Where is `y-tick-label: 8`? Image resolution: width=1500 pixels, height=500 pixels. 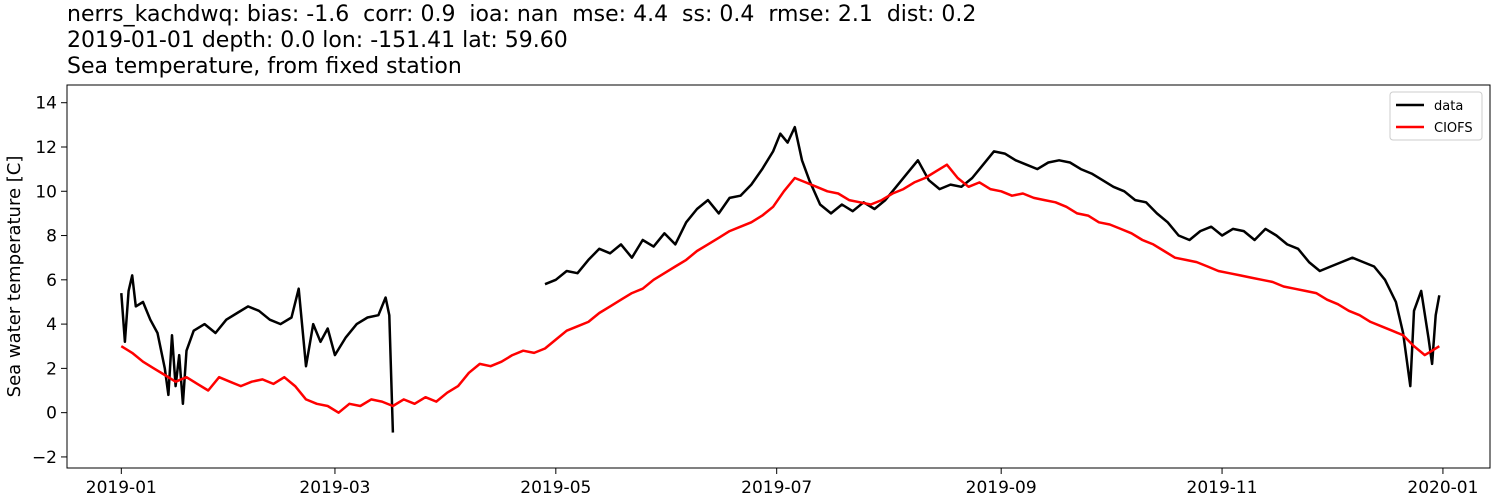
y-tick-label: 8 is located at coordinates (51, 237).